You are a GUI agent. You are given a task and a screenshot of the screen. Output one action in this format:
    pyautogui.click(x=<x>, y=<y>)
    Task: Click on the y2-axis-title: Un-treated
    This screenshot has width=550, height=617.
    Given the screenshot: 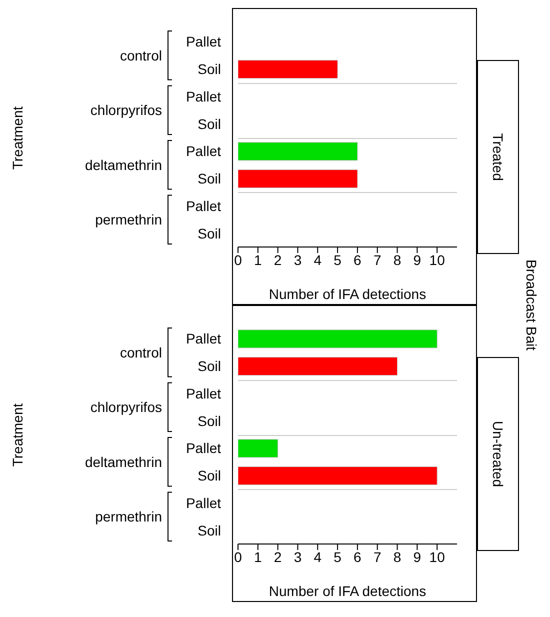 What is the action you would take?
    pyautogui.click(x=498, y=454)
    